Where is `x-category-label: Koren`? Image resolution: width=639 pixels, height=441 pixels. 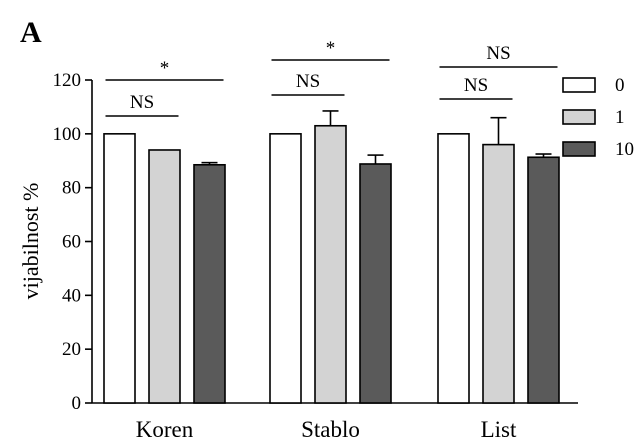 x-category-label: Koren is located at coordinates (165, 429).